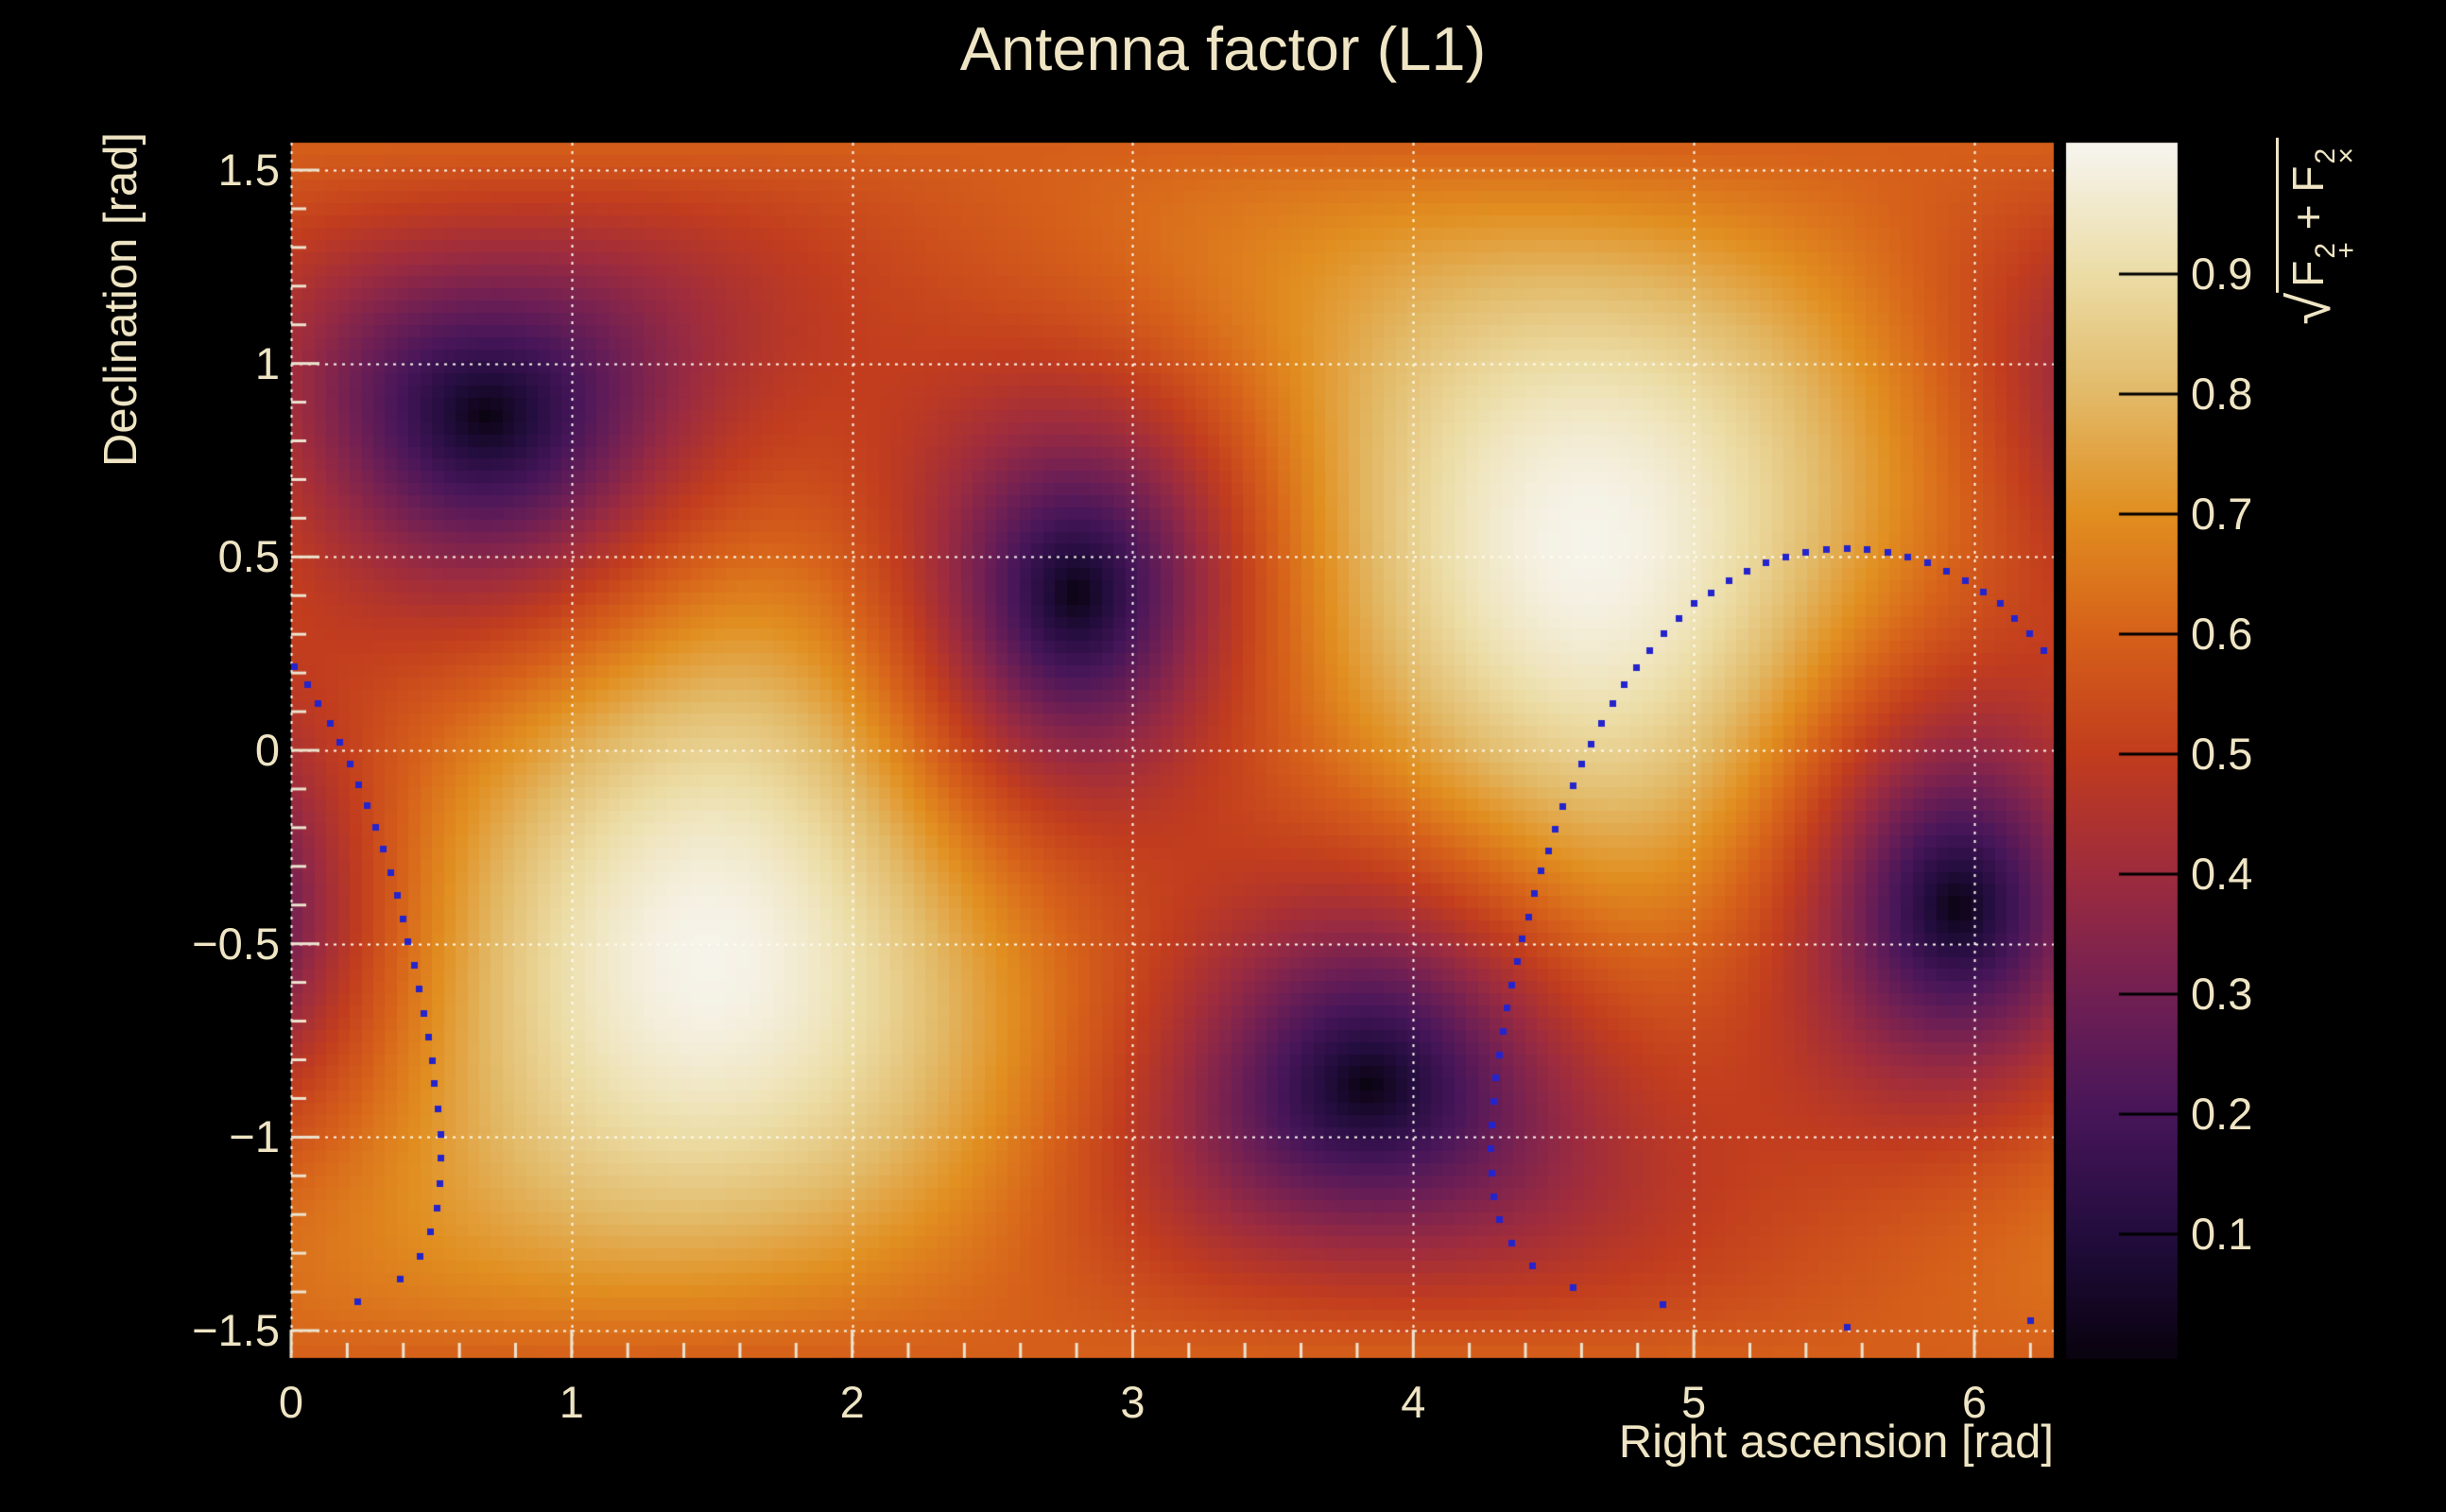 This screenshot has width=2446, height=1512. I want to click on colorbar-title: √F 2 + + F 2 ×, so click(2319, 231).